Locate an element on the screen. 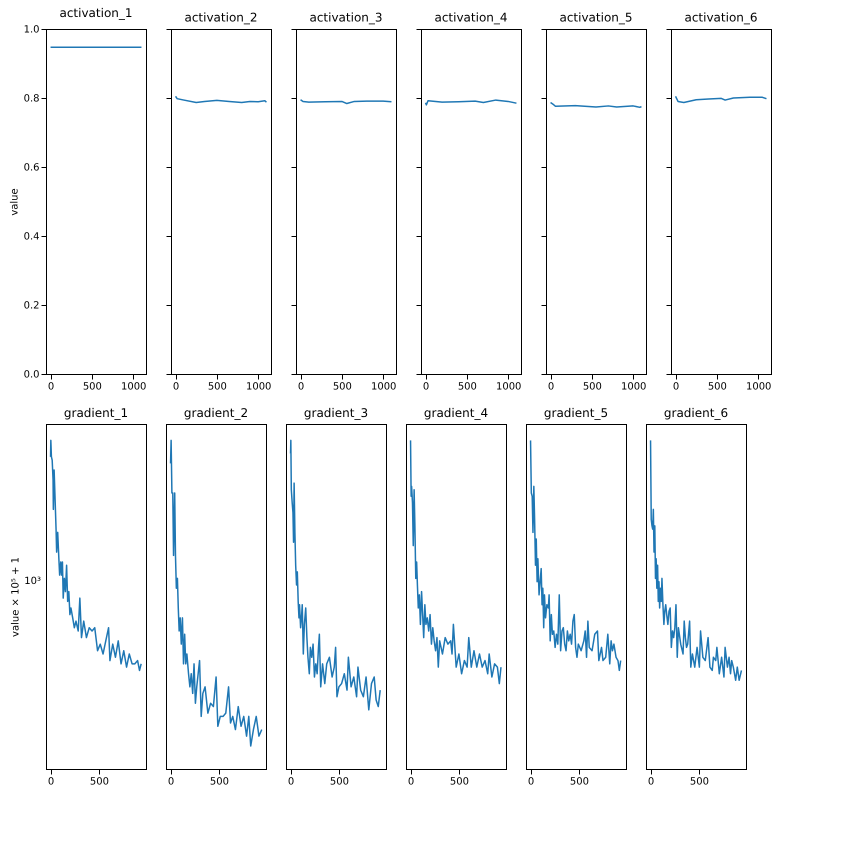  y-tick-label: 0.4 is located at coordinates (32, 237).